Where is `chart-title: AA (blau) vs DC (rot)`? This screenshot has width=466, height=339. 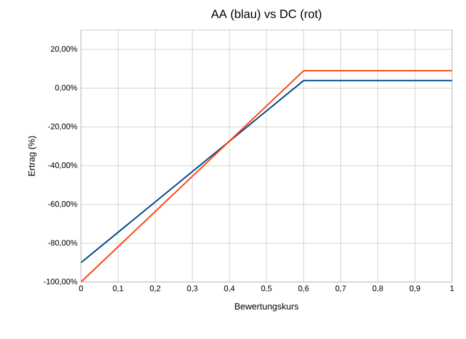
chart-title: AA (blau) vs DC (rot) is located at coordinates (266, 14).